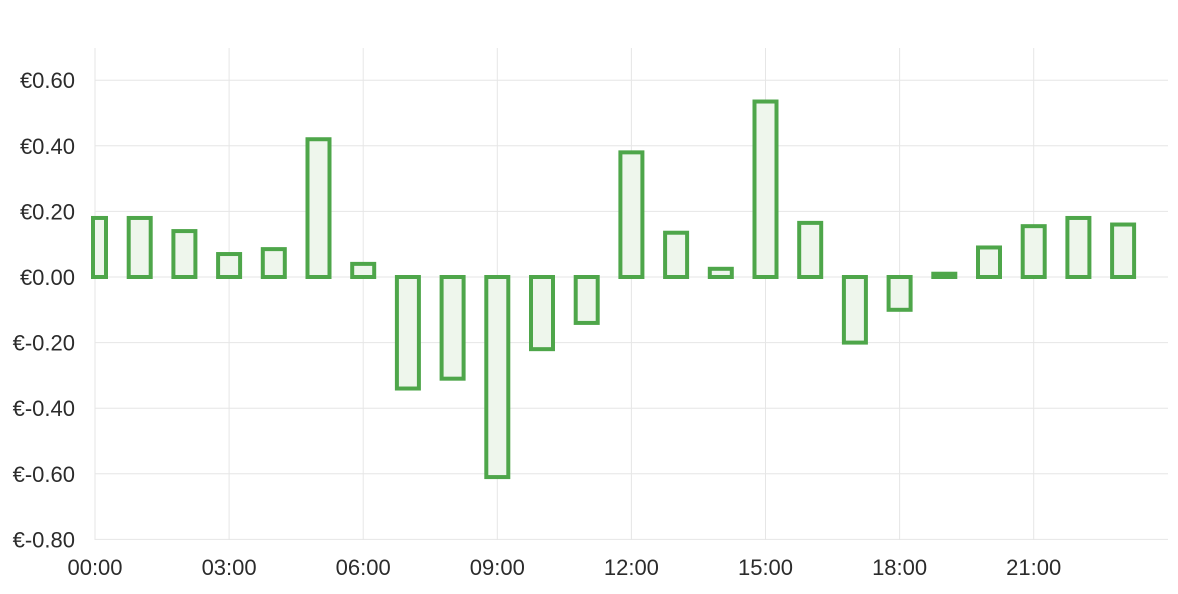 The height and width of the screenshot is (594, 1178). Describe the element at coordinates (899, 567) in the screenshot. I see `x-tick-label: 18:00` at that location.